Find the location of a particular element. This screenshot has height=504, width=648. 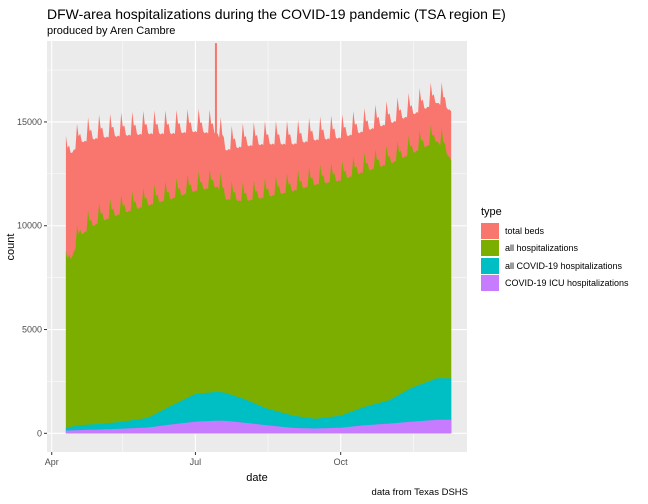

area-all-covid-19-hospitalizations is located at coordinates (258, 406).